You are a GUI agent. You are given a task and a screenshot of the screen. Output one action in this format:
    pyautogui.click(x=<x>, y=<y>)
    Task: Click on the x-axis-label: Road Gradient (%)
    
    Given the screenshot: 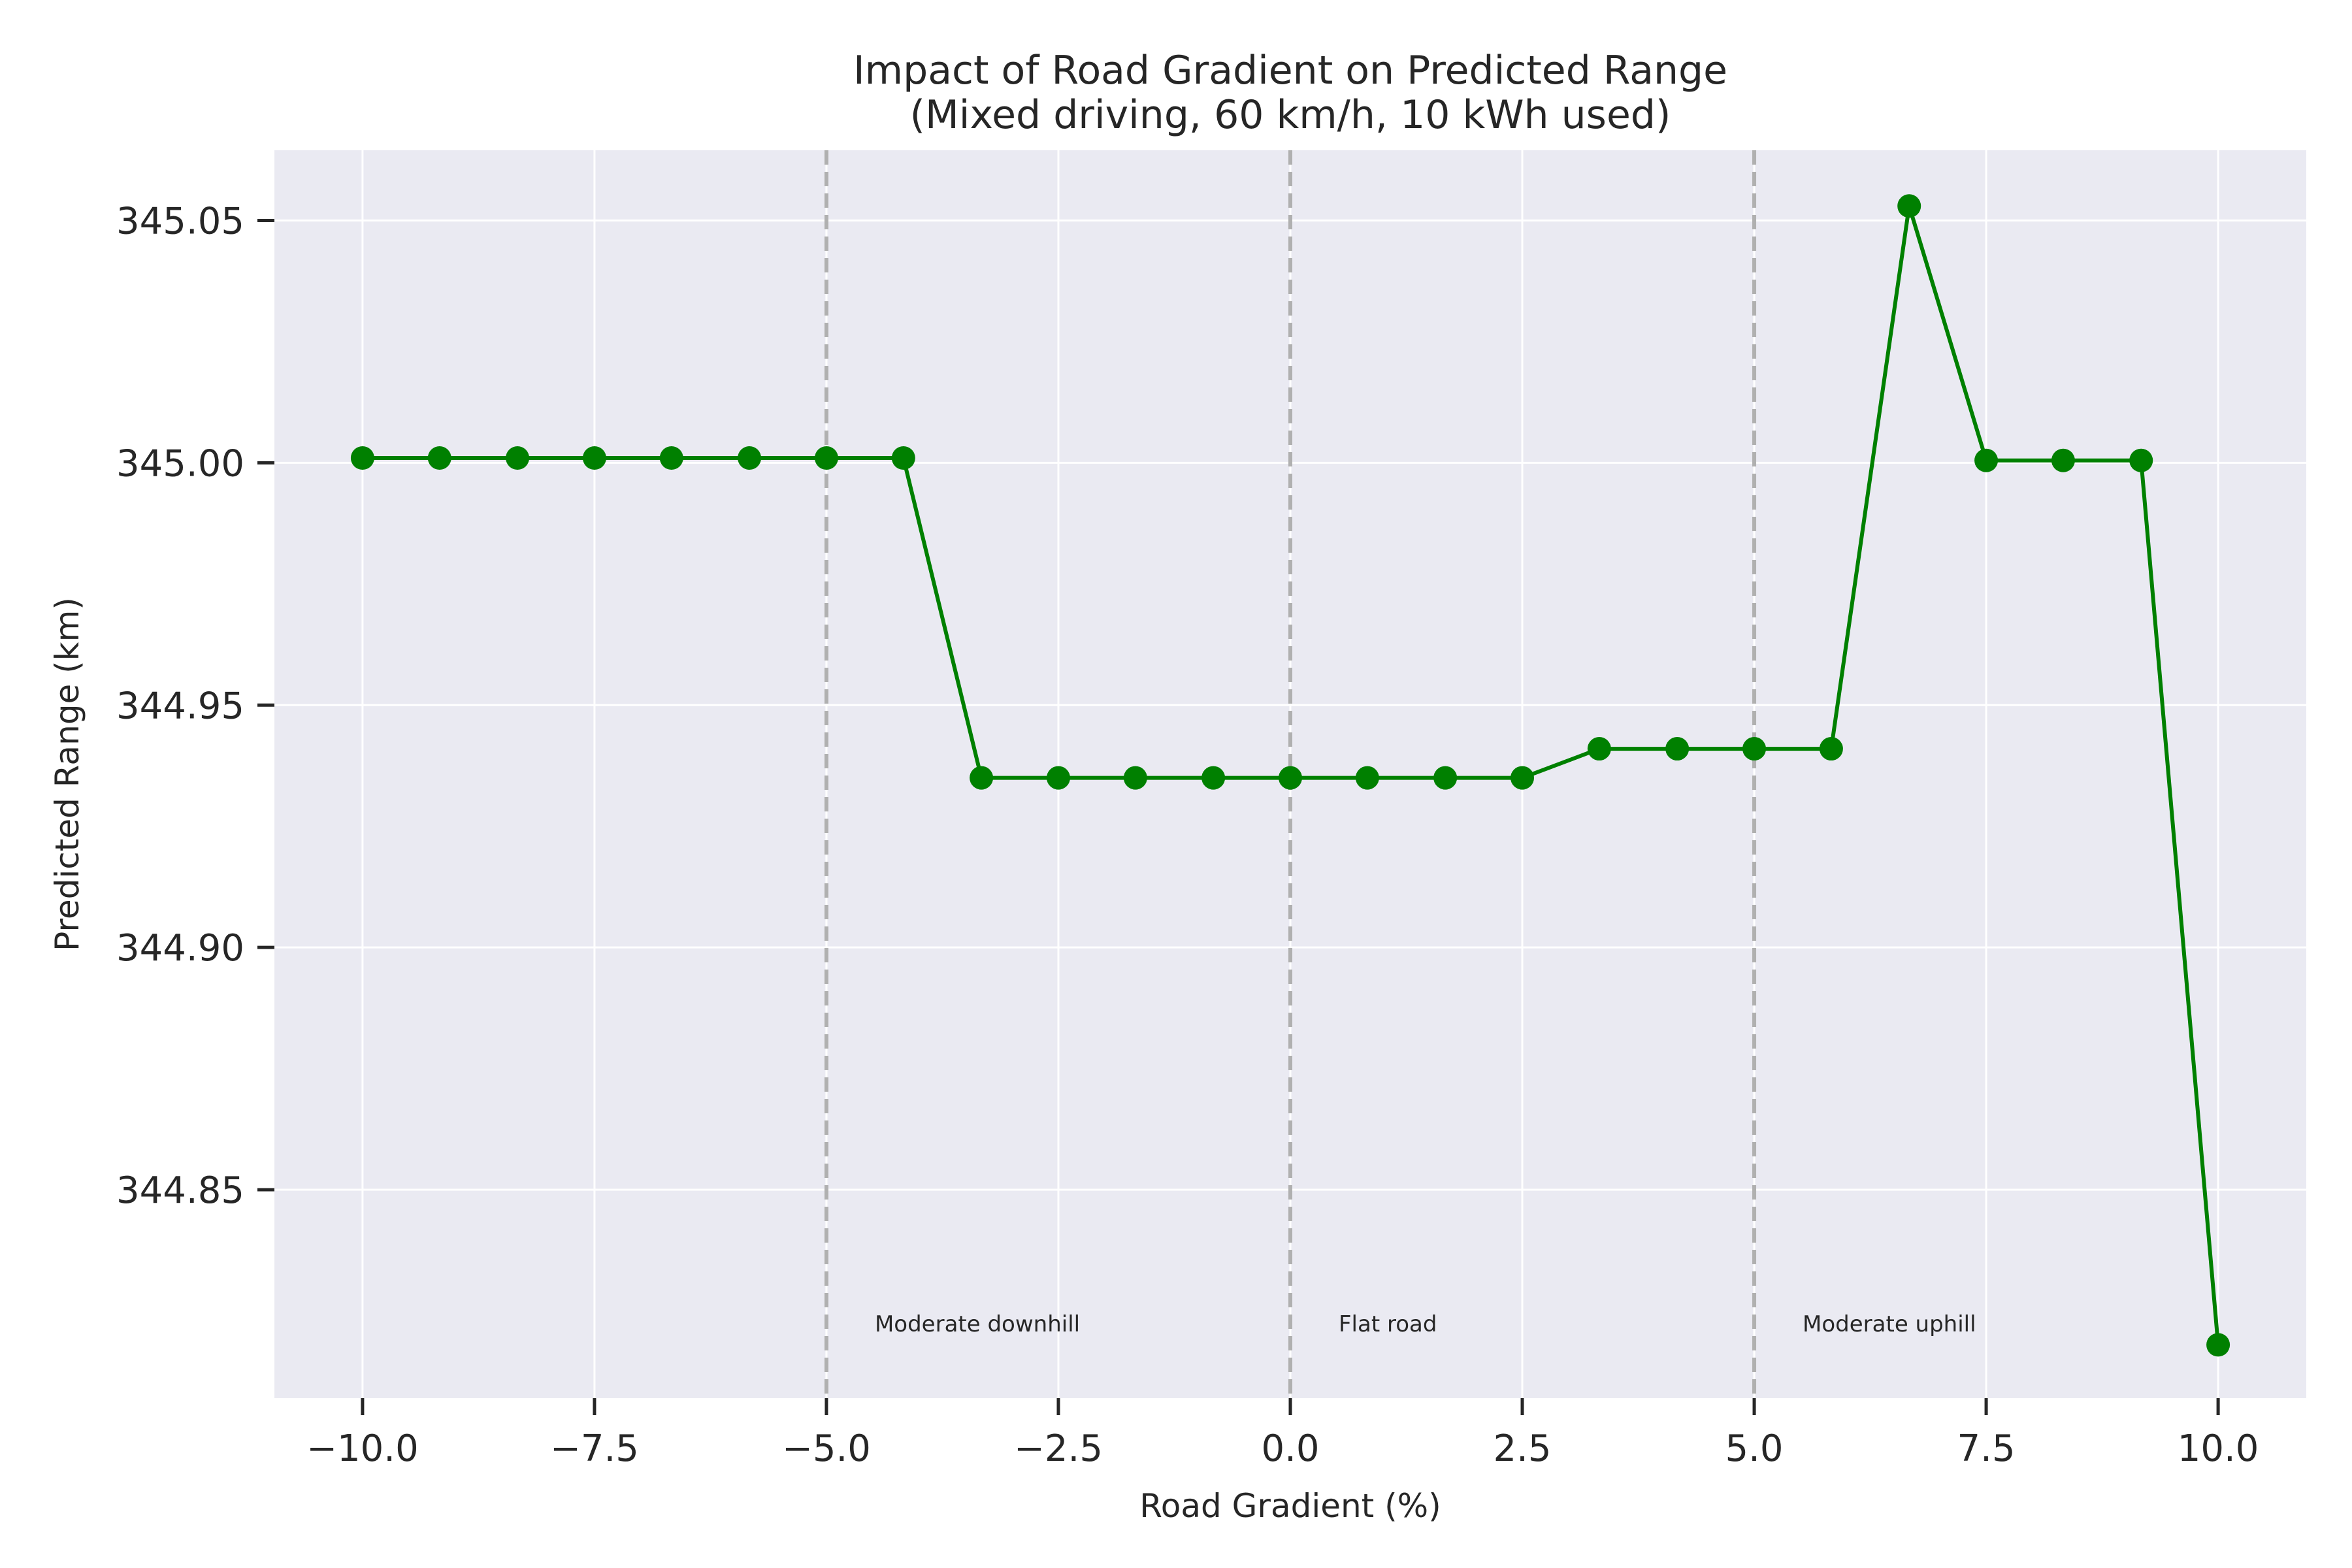 What is the action you would take?
    pyautogui.click(x=1290, y=1506)
    